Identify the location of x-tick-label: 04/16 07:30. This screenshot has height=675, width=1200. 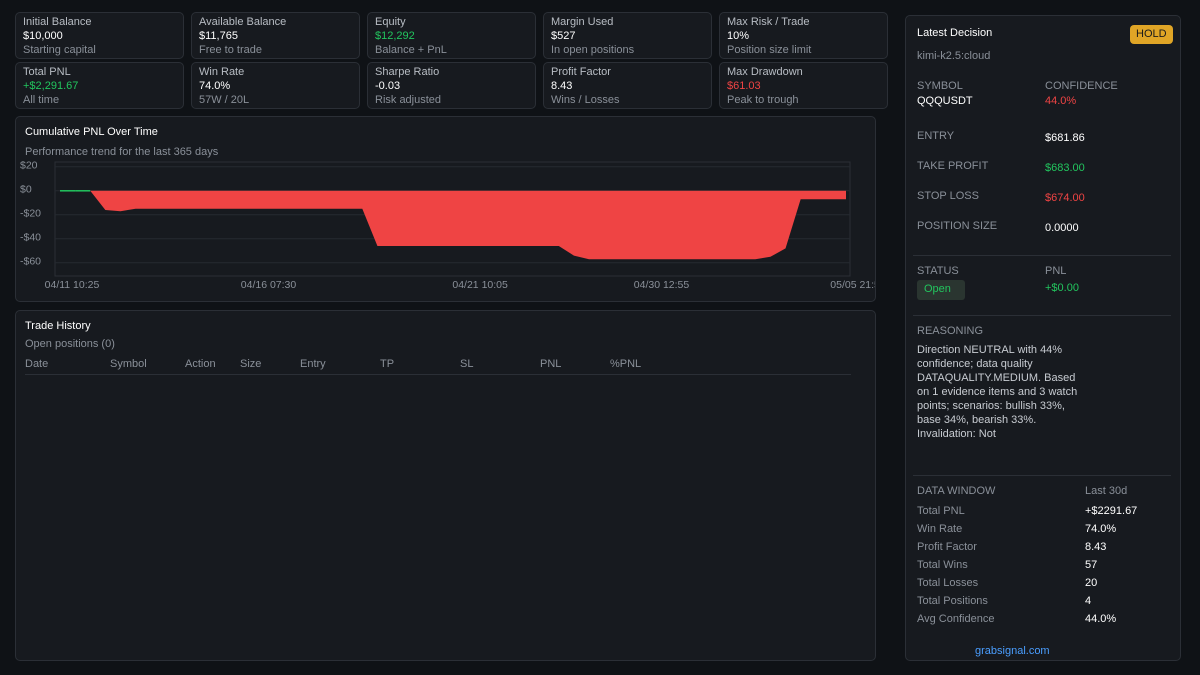
(269, 285).